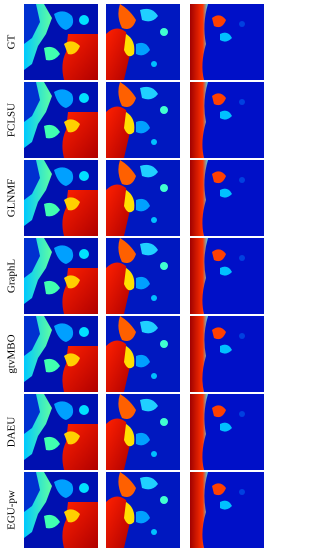  I want to click on row-label: GraphL, so click(12, 276).